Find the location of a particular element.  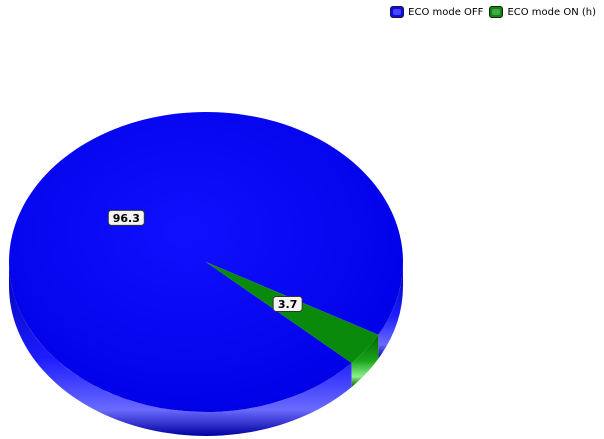

legend-item-eco-off: ECO mode OFF is located at coordinates (436, 12).